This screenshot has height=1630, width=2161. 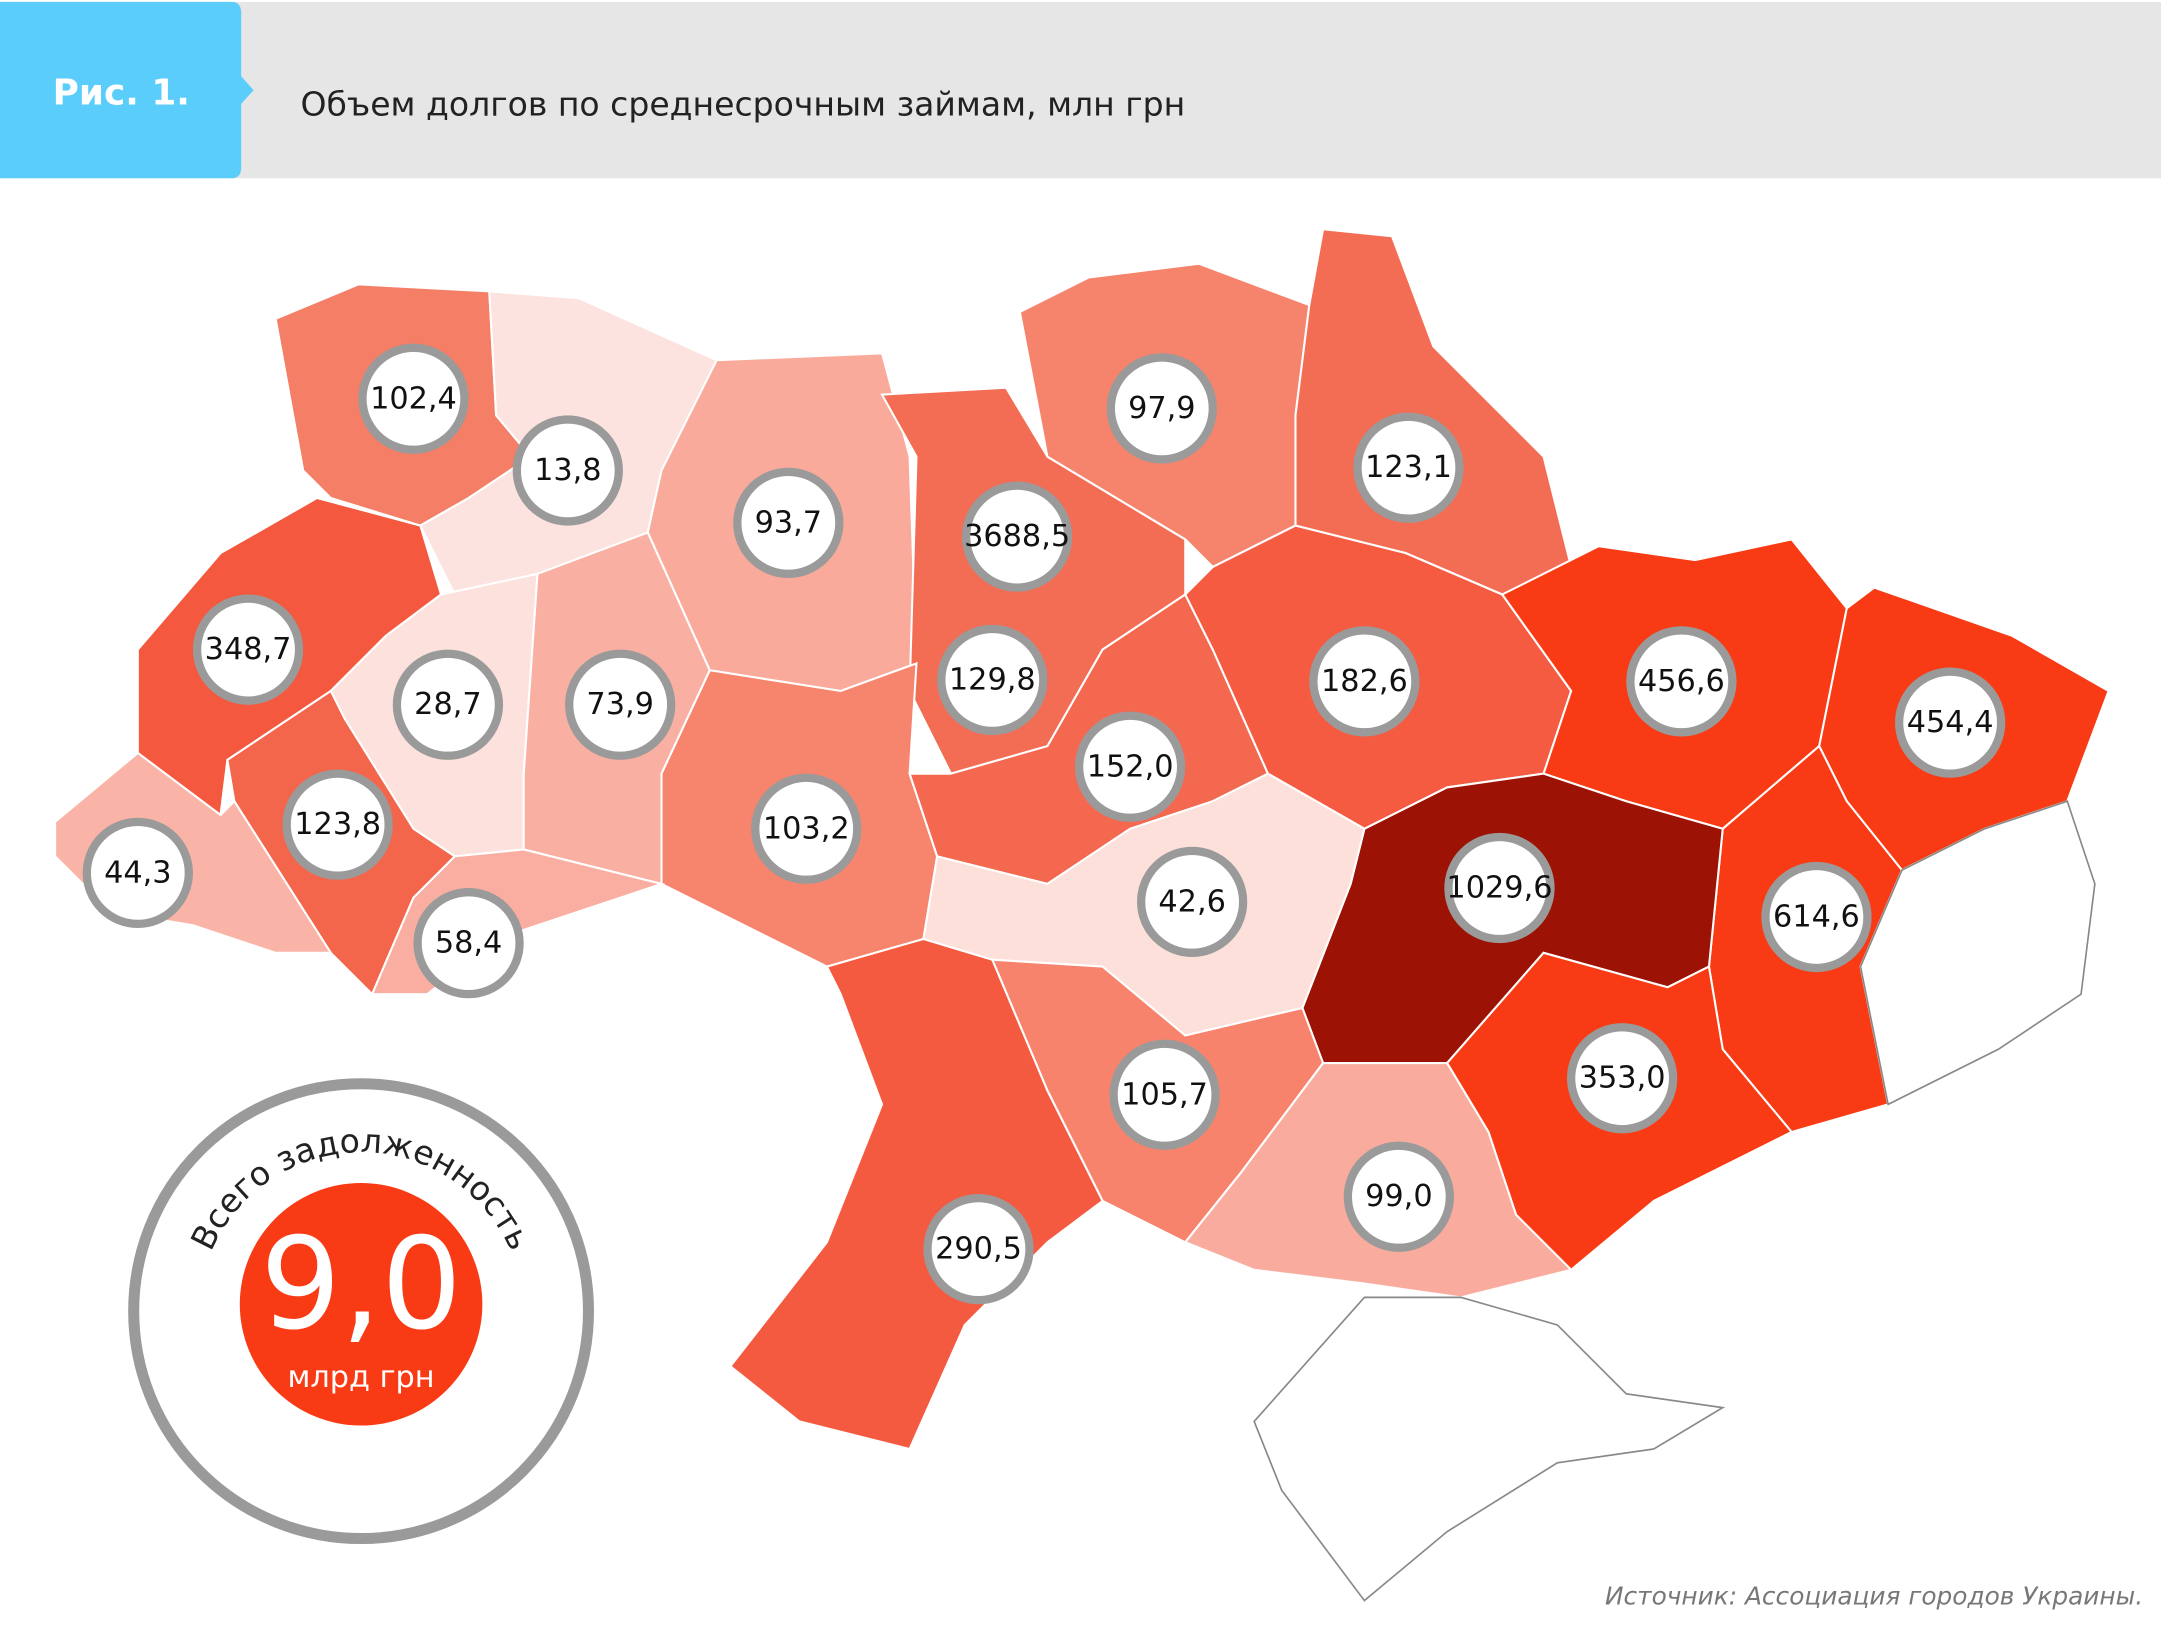 I want to click on region-value: 93,7, so click(x=789, y=522).